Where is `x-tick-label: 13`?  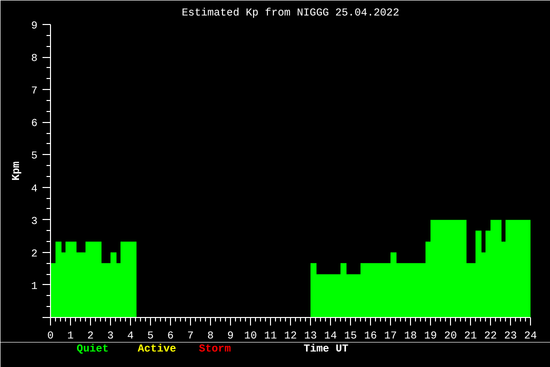
x-tick-label: 13 is located at coordinates (310, 336).